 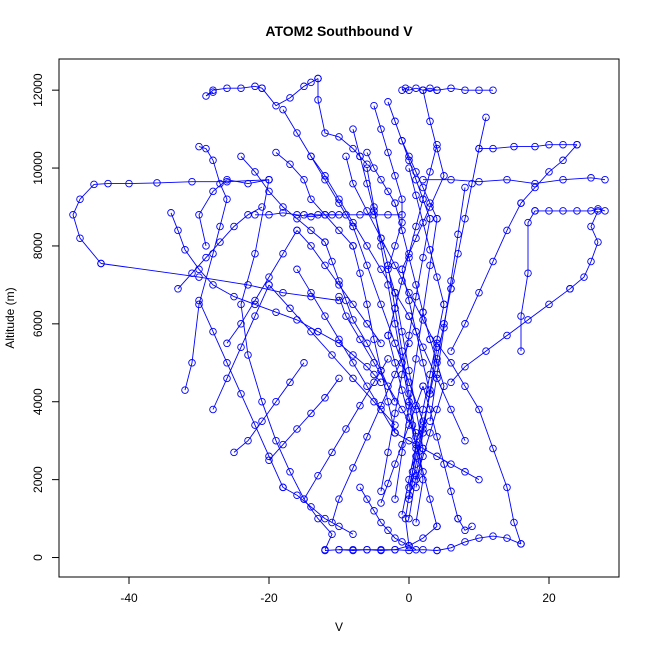 What do you see at coordinates (338, 590) in the screenshot?
I see `x-axis: -40 -20 0 20` at bounding box center [338, 590].